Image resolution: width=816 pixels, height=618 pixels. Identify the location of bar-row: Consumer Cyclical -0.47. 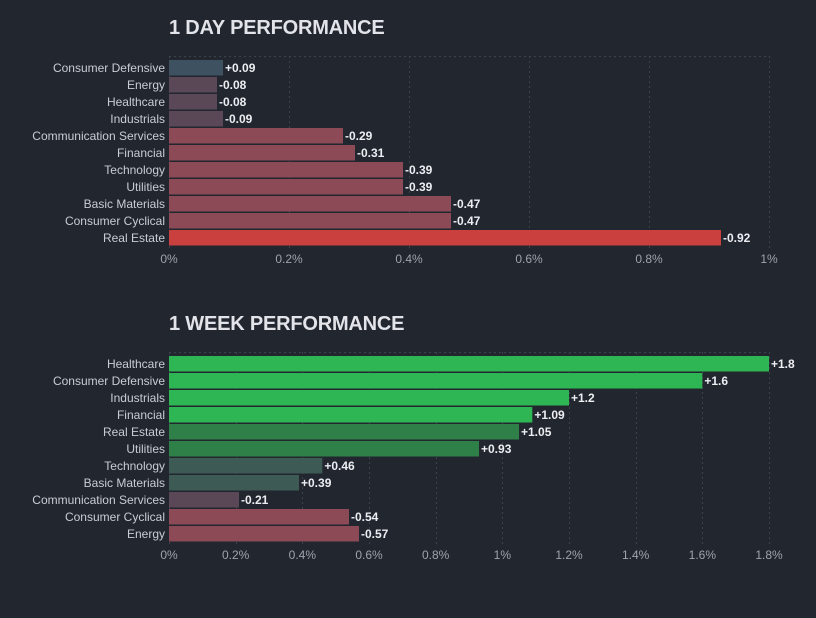
(273, 221).